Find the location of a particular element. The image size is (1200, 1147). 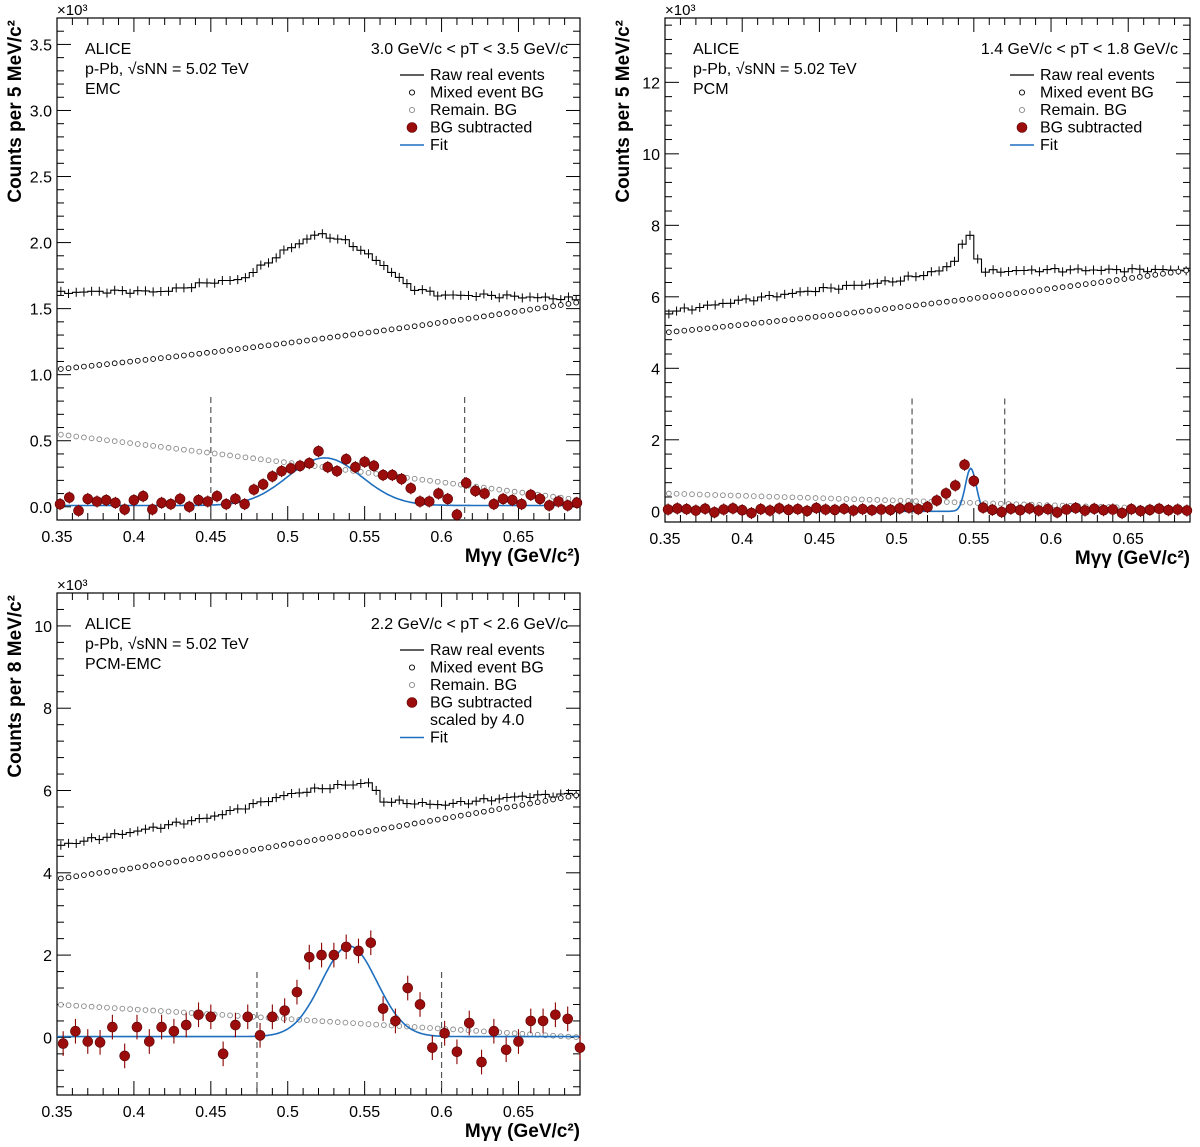

x-axis-label: Mγγ (GeV/c²) is located at coordinates (522, 556).